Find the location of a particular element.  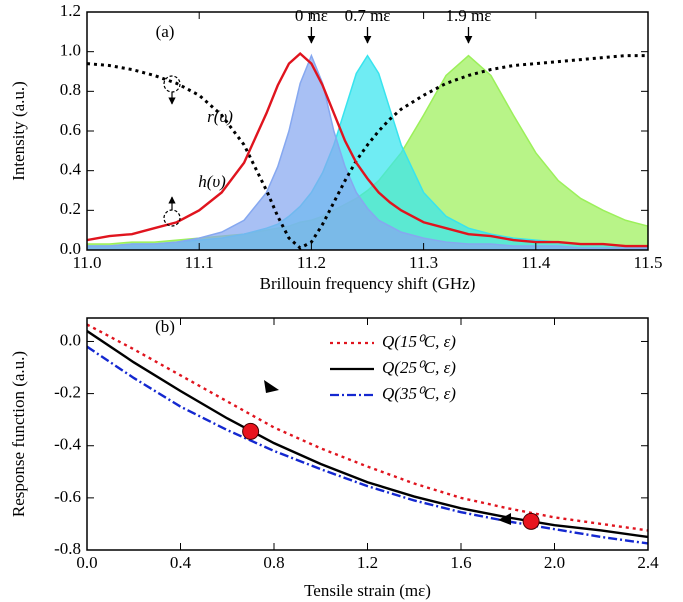

panel-label: (b) is located at coordinates (165, 326).